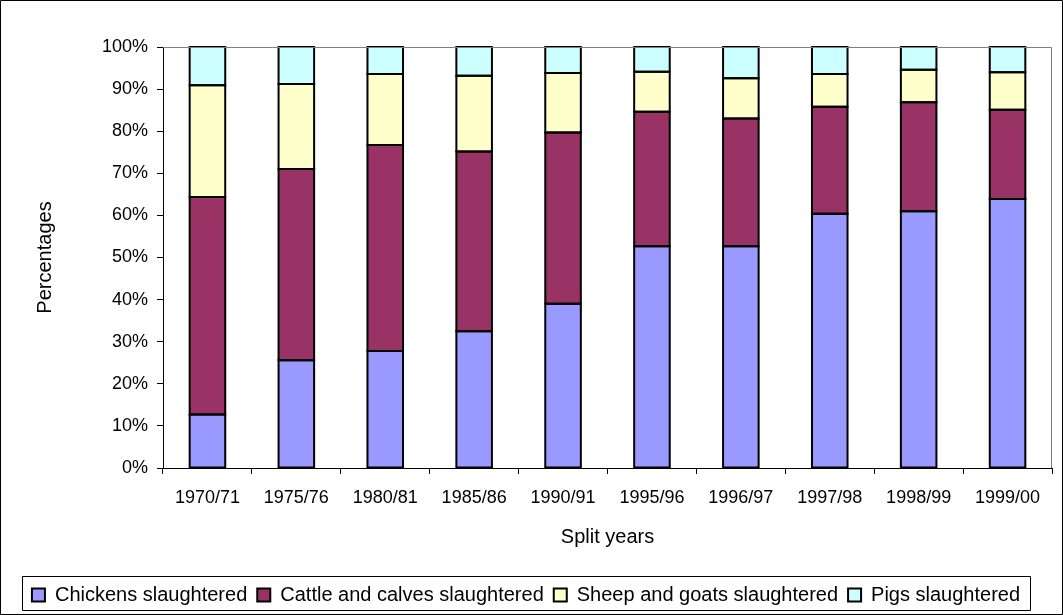  Describe the element at coordinates (946, 593) in the screenshot. I see `legend-label: Pigs slaughtered` at that location.